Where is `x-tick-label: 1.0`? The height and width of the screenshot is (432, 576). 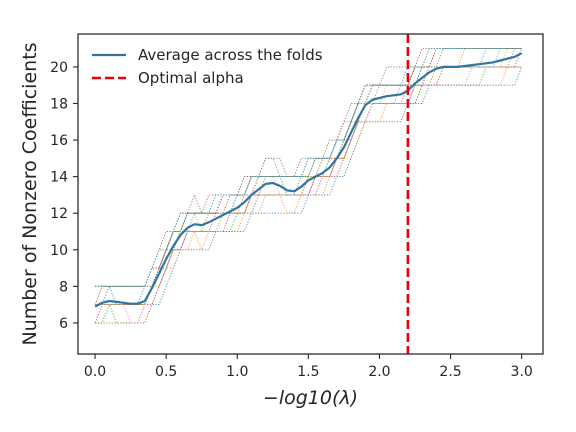 x-tick-label: 1.0 is located at coordinates (237, 372).